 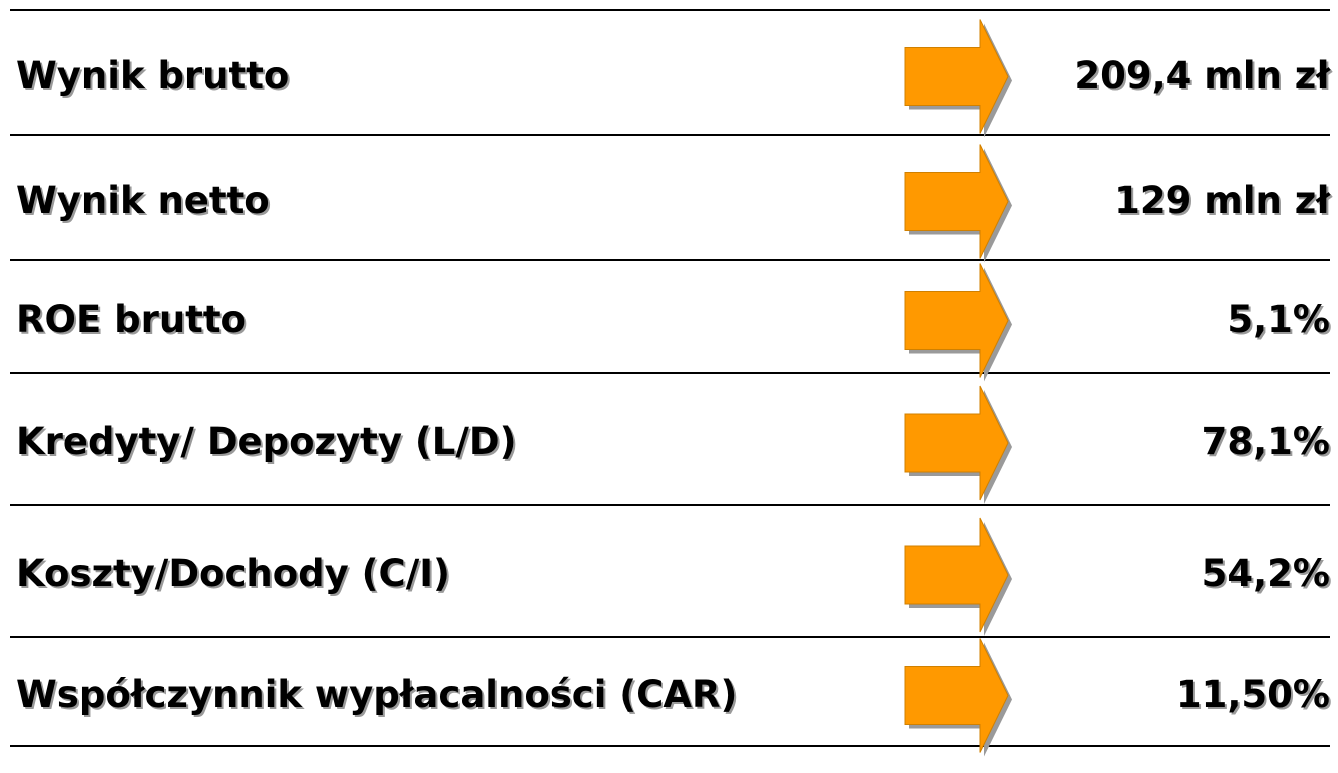 What do you see at coordinates (153, 75) in the screenshot?
I see `row-label: Wynik brutto` at bounding box center [153, 75].